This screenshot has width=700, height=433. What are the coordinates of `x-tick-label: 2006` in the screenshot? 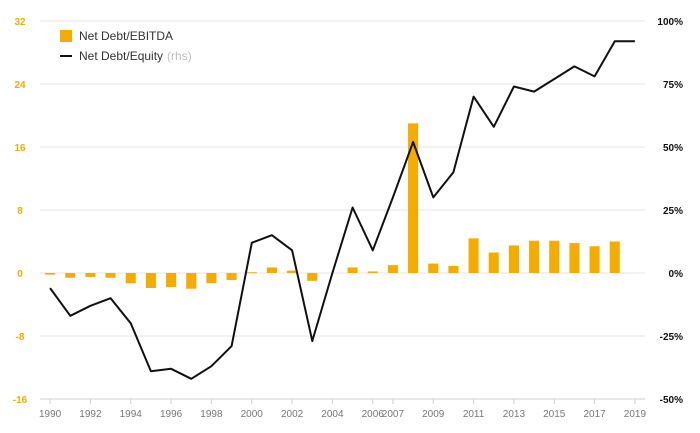 It's located at (373, 414).